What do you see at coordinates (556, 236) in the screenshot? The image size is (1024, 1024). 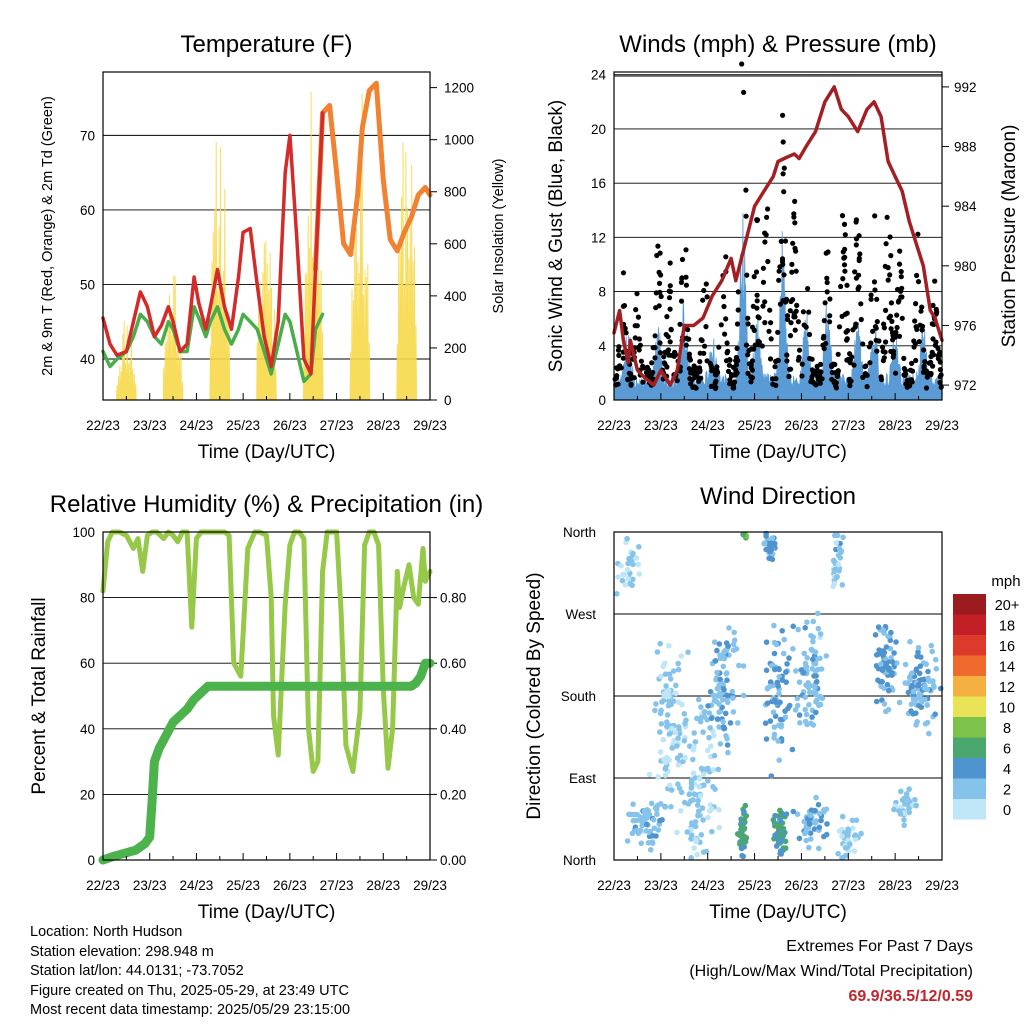 I see `winds-ylabel: Sonic Wind & Gust (Blue, Black)` at bounding box center [556, 236].